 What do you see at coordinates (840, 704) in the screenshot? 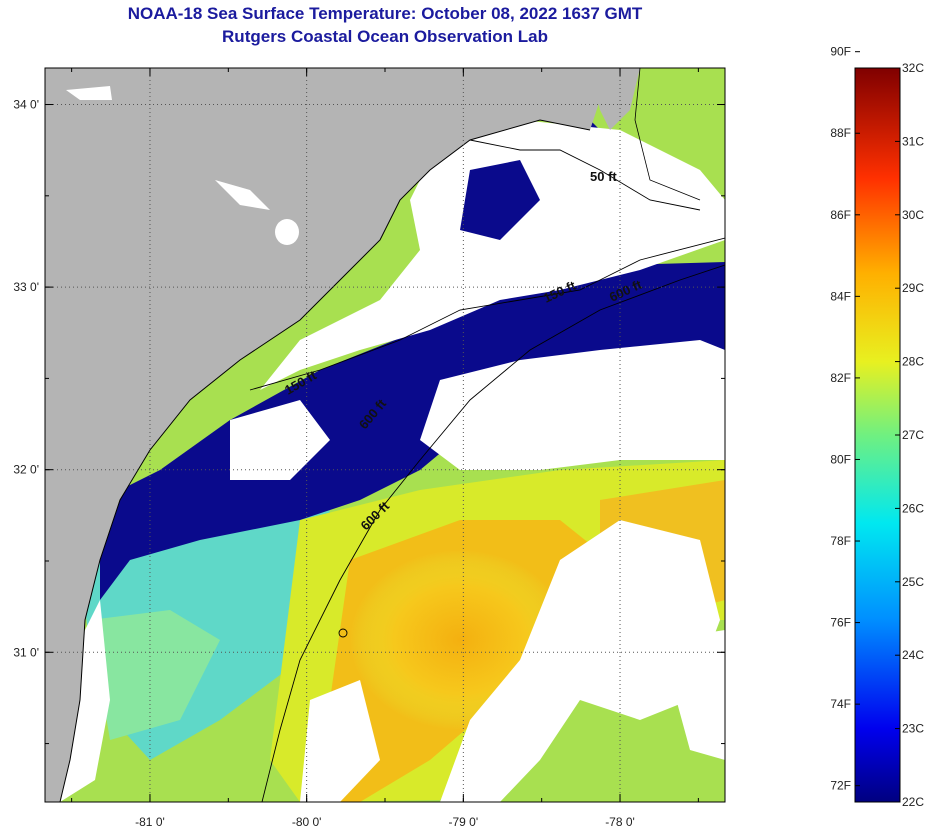
I see `colorbar-label-f: 74F` at bounding box center [840, 704].